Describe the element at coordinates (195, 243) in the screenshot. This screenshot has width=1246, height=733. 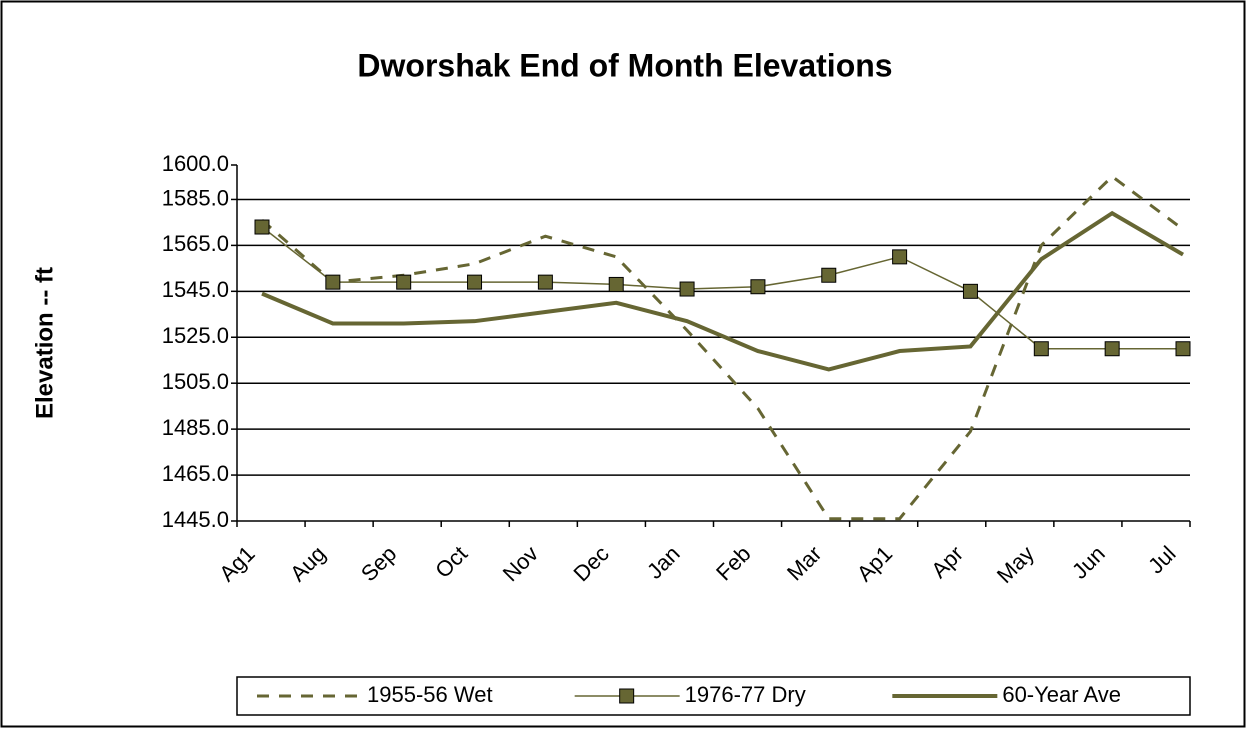
I see `y-tick-label: 1565.0` at that location.